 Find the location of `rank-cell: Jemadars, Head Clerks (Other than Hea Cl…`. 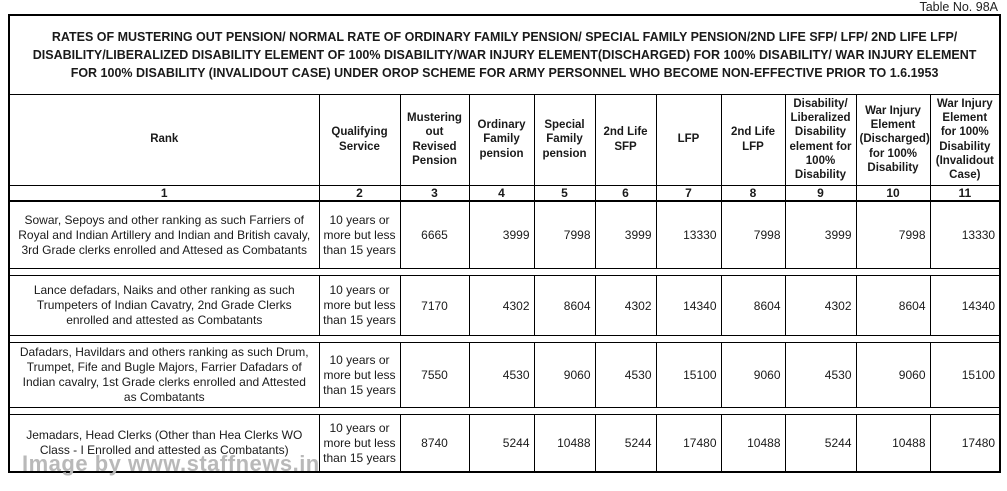

rank-cell: Jemadars, Head Clerks (Other than Hea Cl… is located at coordinates (164, 443).